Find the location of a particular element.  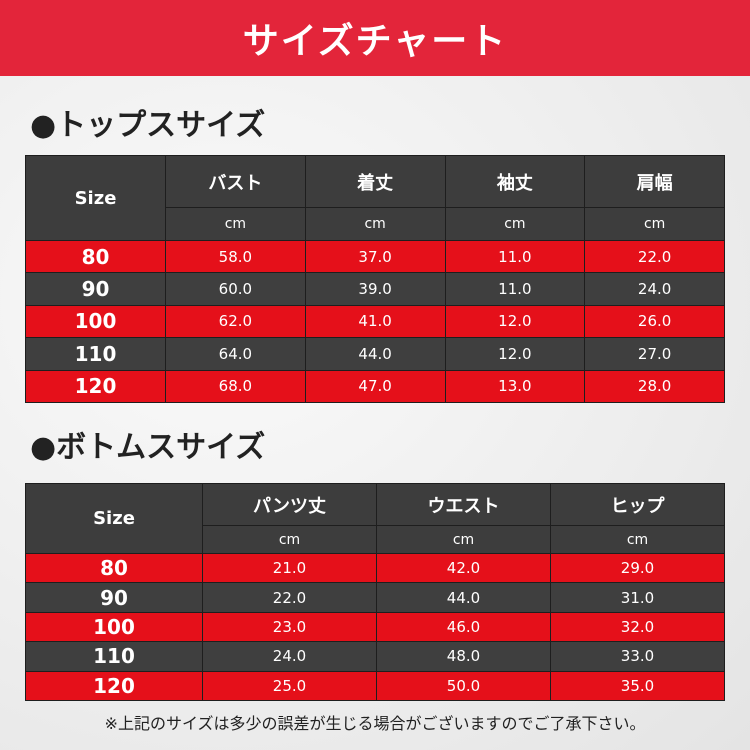

column-header: ウエスト is located at coordinates (463, 504).